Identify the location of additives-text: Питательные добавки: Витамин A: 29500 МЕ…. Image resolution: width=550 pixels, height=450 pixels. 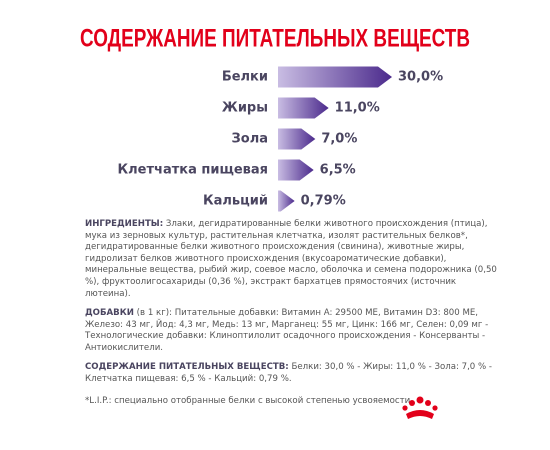
(287, 330).